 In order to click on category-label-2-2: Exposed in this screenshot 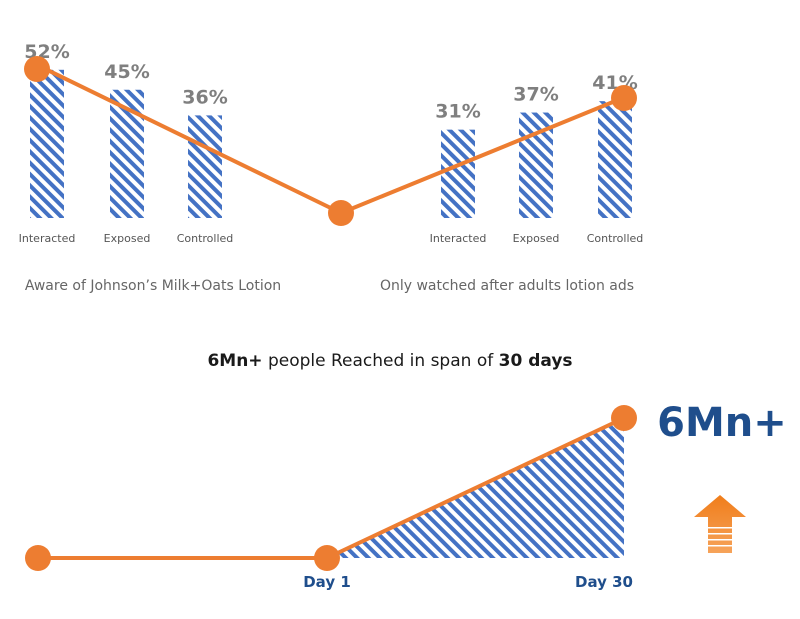, I will do `click(536, 238)`.